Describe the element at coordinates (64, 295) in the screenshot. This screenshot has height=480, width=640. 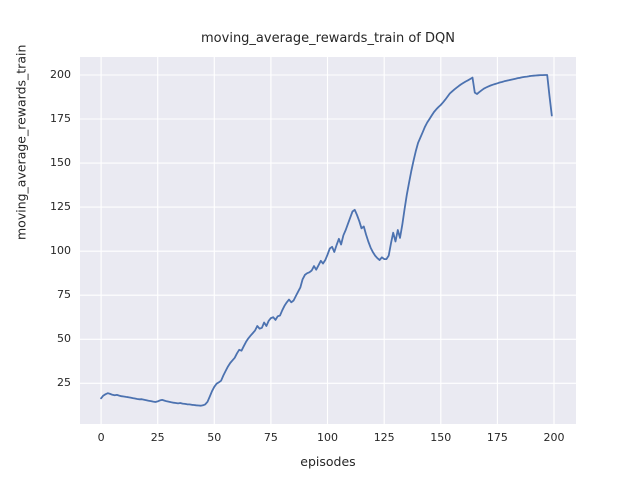
I see `y-tick-label-75: 75` at that location.